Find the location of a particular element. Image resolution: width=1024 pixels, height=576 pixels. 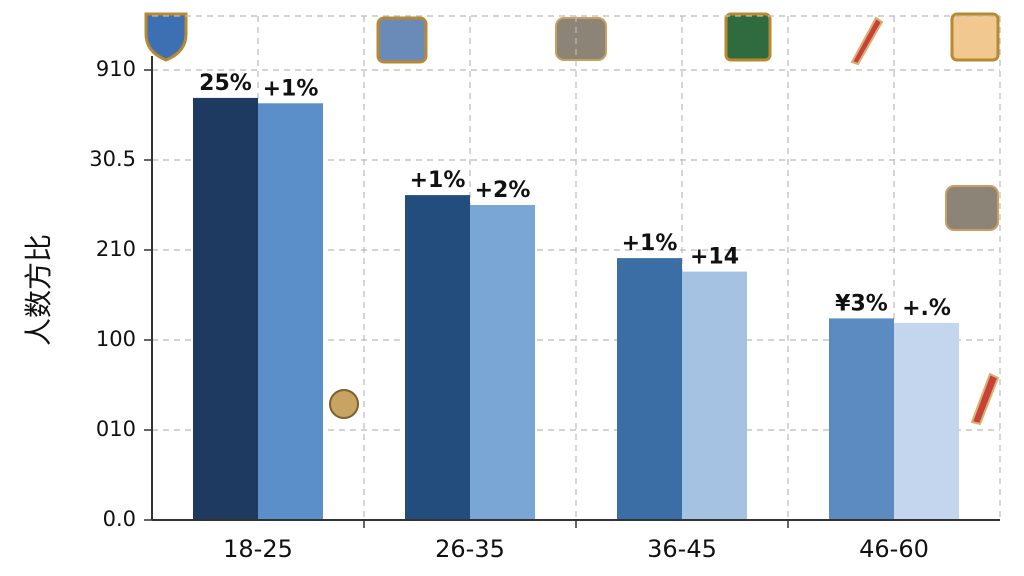

y-axis-label: 人数方比 is located at coordinates (38, 290).